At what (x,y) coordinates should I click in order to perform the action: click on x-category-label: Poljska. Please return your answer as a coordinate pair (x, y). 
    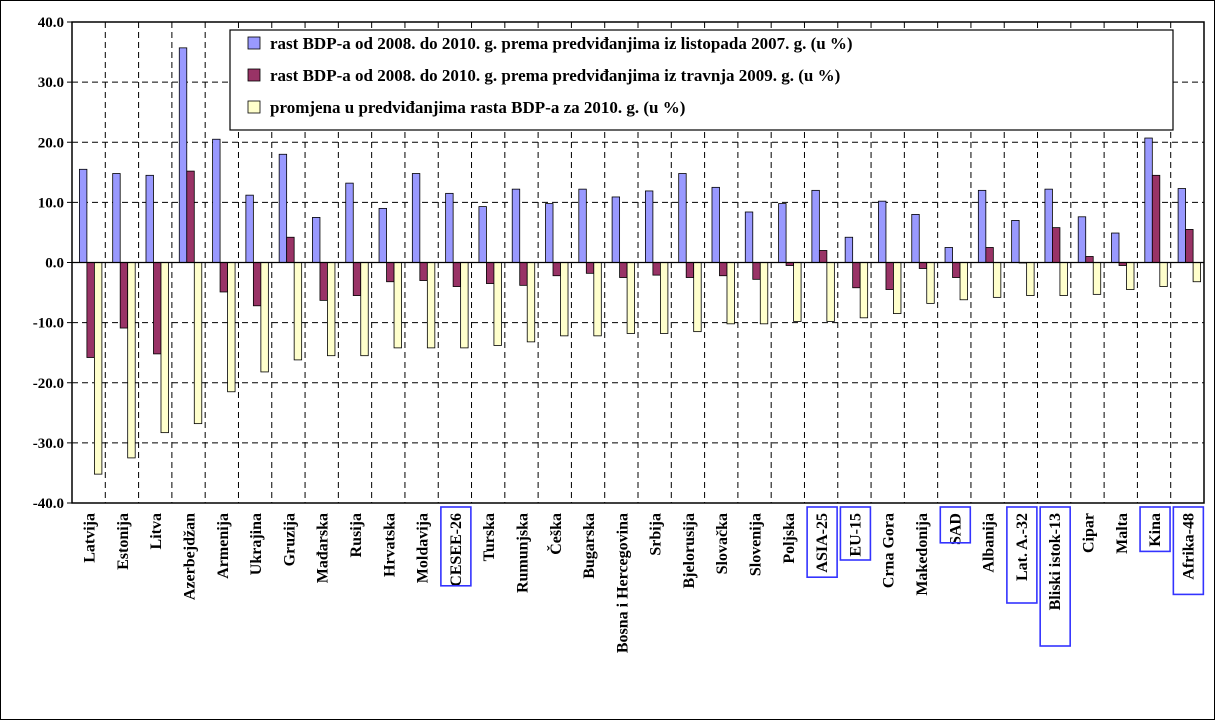
    Looking at the image, I should click on (789, 538).